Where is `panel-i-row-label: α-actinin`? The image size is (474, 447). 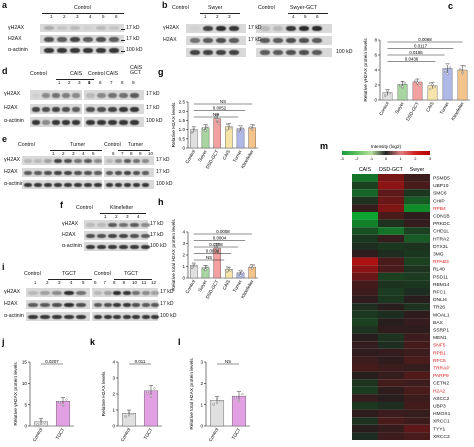 panel-i-row-label: α-actinin is located at coordinates (14, 316).